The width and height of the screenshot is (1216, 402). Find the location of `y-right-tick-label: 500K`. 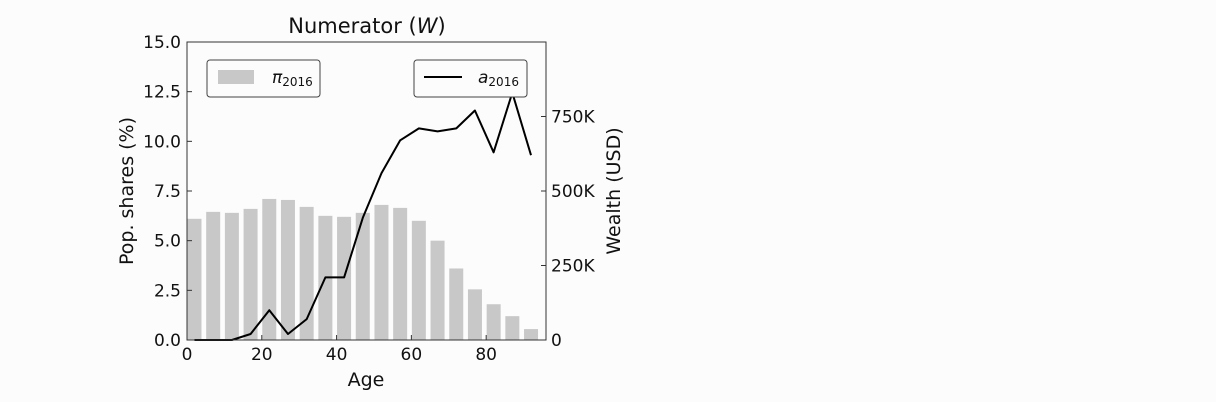

y-right-tick-label: 500K is located at coordinates (573, 192).